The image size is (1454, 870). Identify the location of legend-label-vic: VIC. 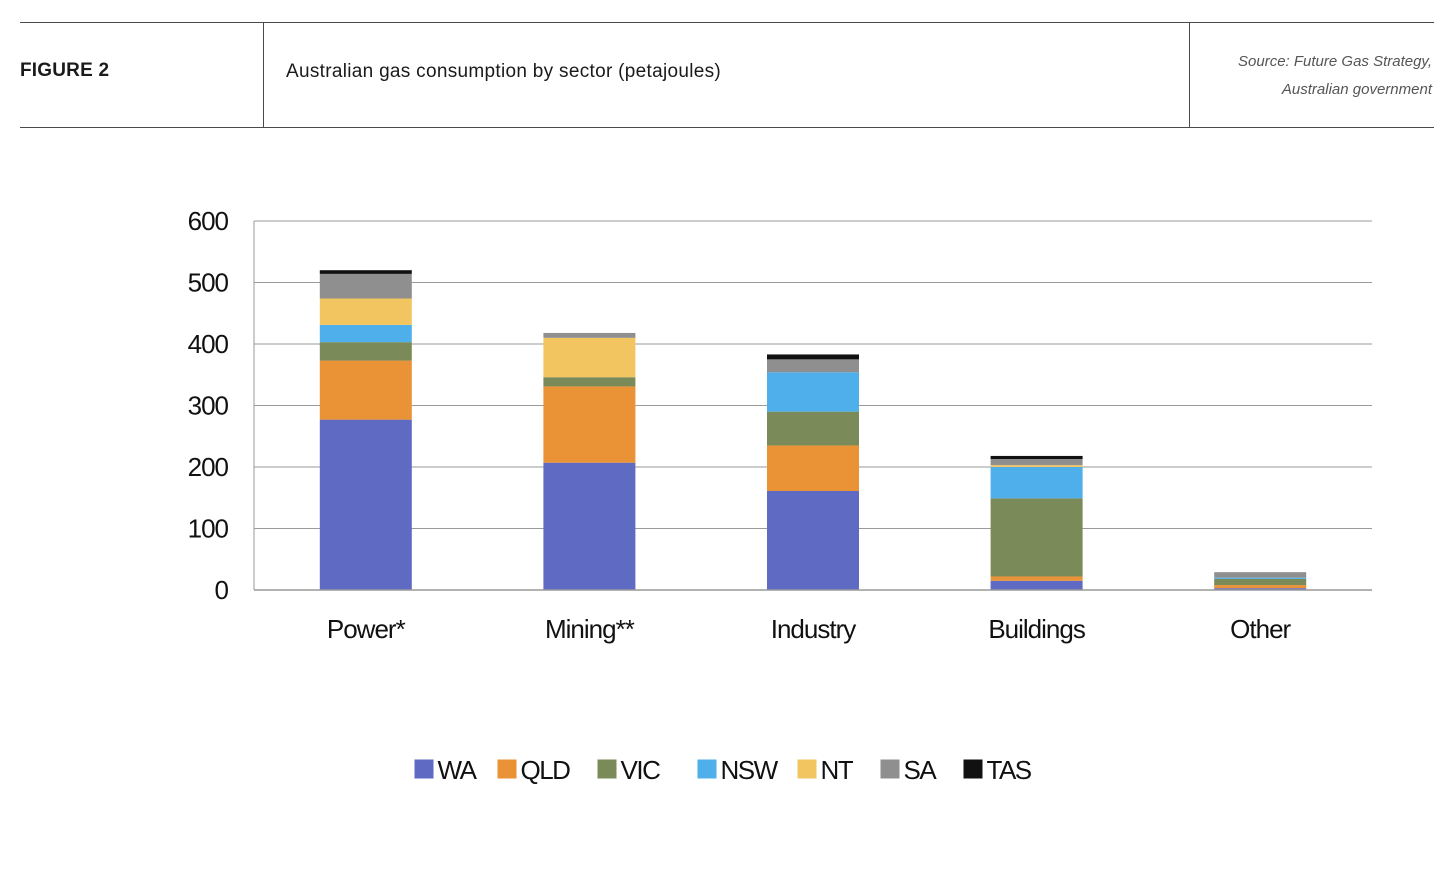
(641, 770).